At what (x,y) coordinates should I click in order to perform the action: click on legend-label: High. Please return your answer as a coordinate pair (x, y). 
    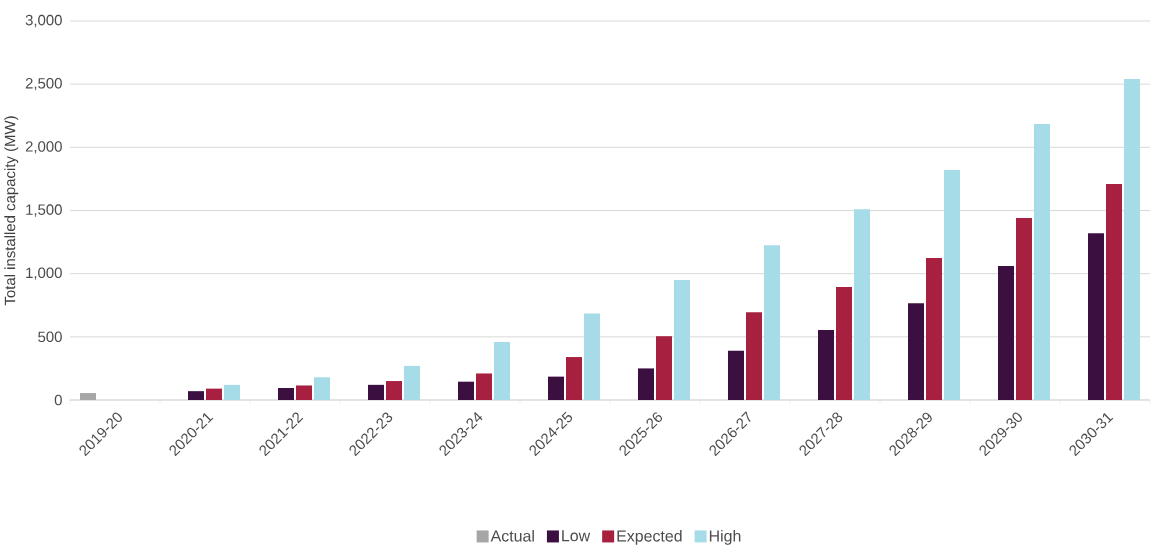
    Looking at the image, I should click on (725, 537).